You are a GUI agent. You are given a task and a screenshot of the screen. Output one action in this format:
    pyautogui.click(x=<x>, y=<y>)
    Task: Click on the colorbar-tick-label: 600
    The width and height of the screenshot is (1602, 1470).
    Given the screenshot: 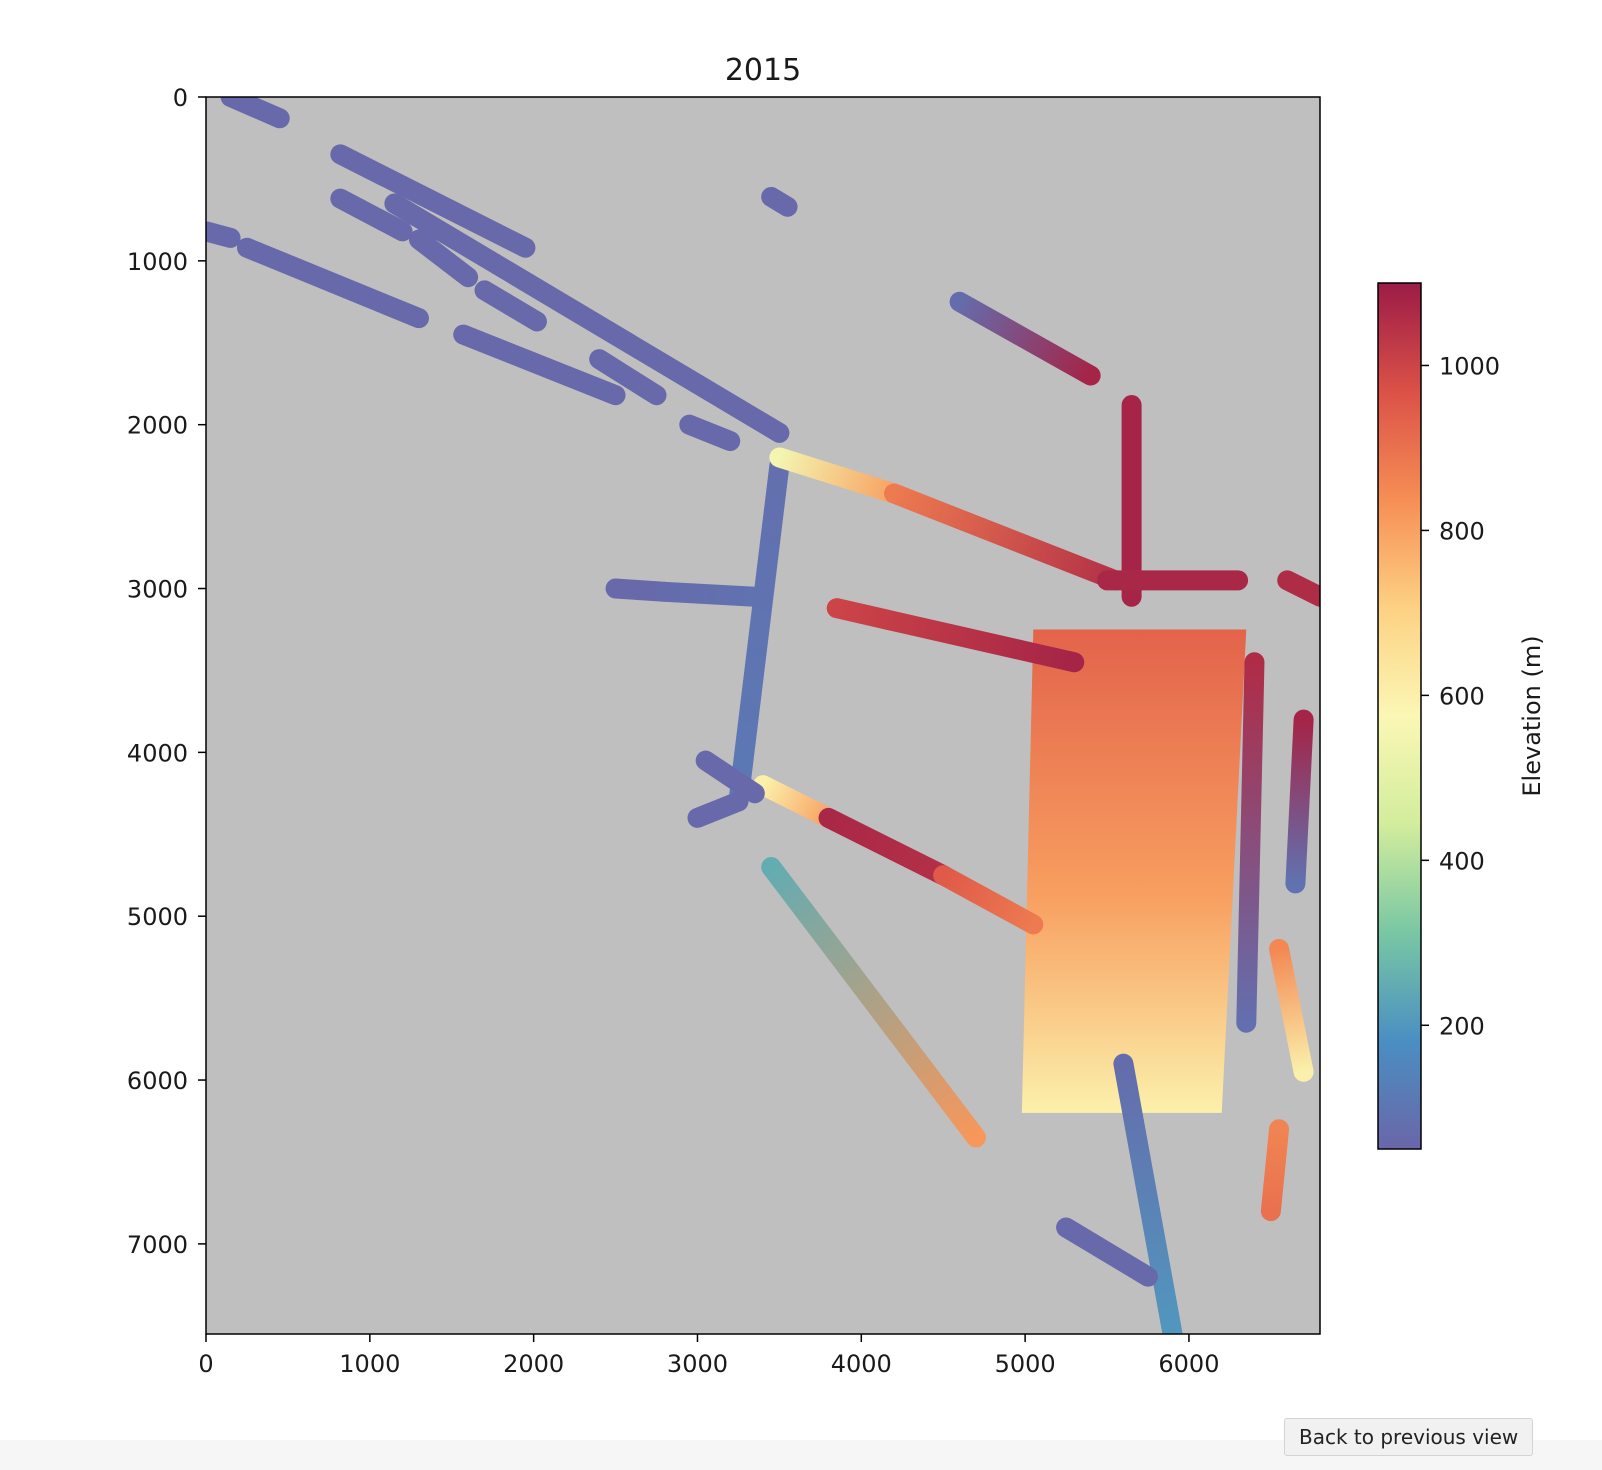 What is the action you would take?
    pyautogui.click(x=1462, y=696)
    